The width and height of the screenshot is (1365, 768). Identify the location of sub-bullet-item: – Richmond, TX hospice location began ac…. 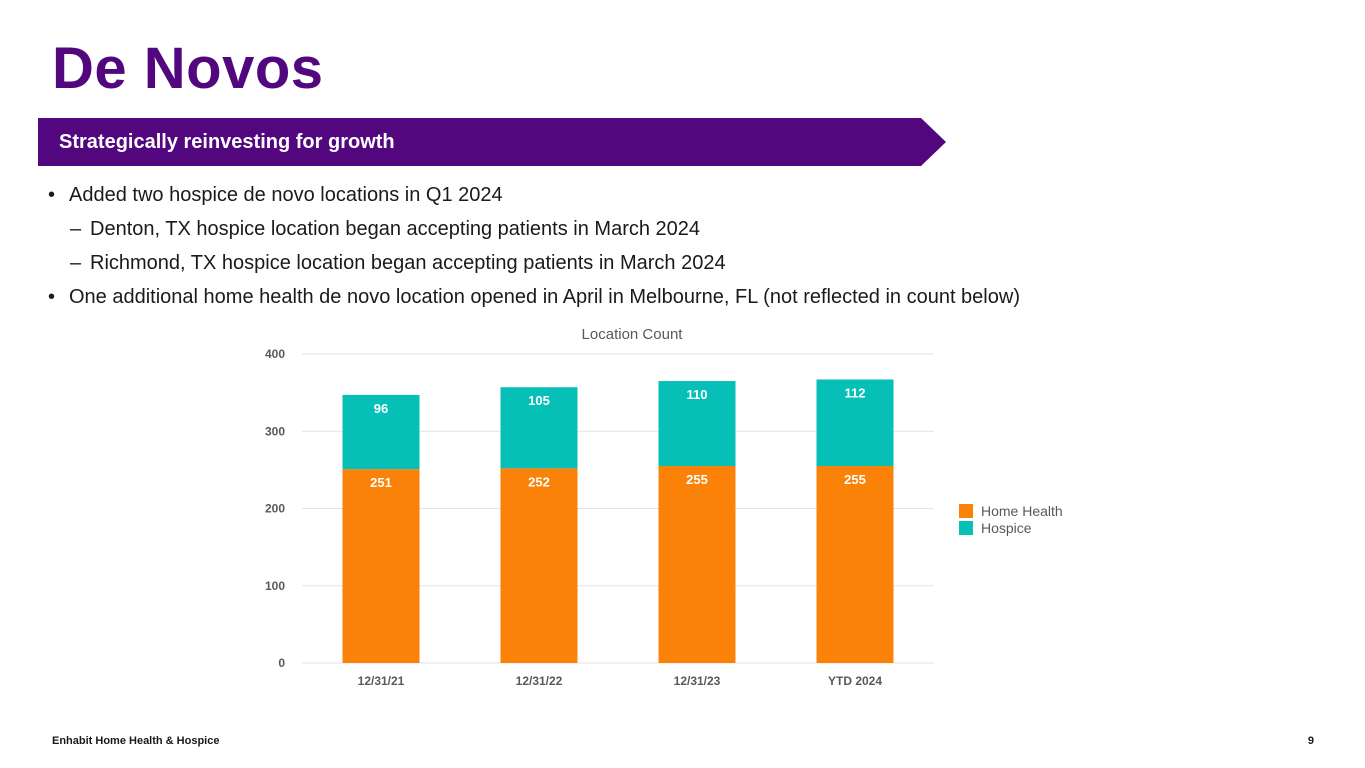
(648, 263).